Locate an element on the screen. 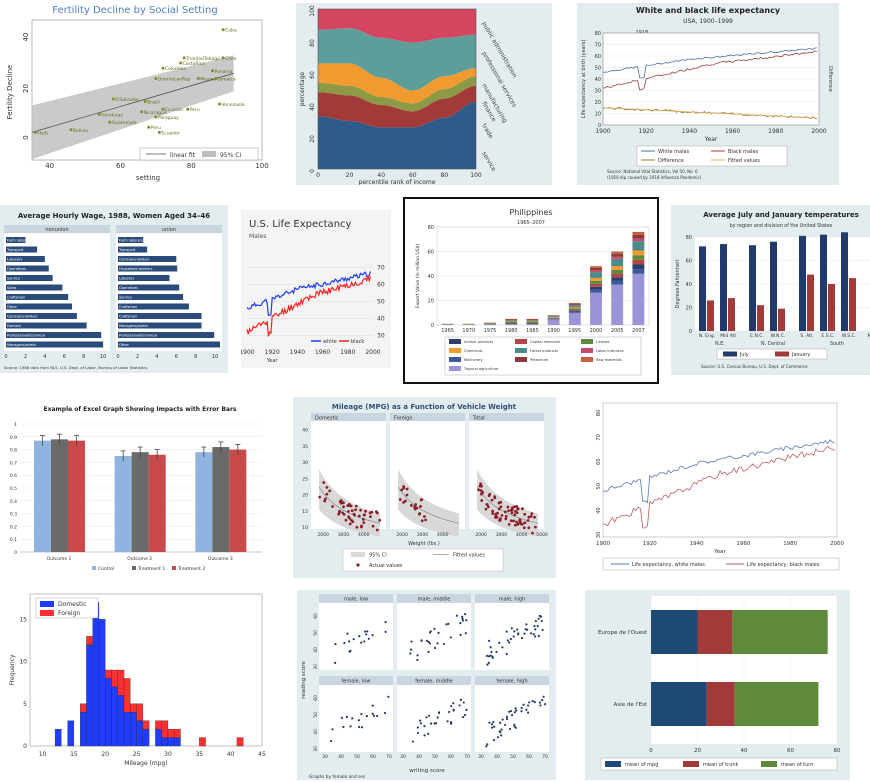 The height and width of the screenshot is (782, 870). legend-label: Petroleum is located at coordinates (539, 360).